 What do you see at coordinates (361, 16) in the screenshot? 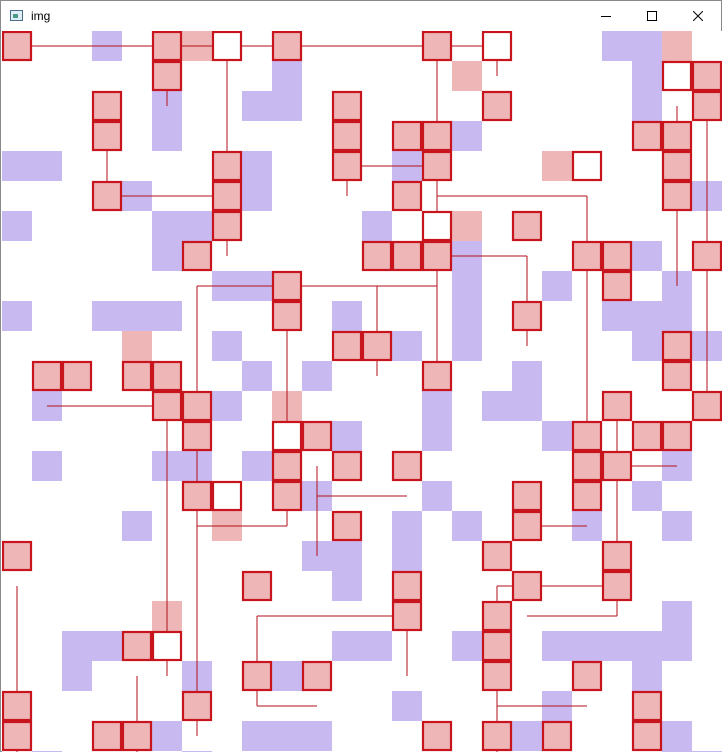
I see `title-bar: img` at bounding box center [361, 16].